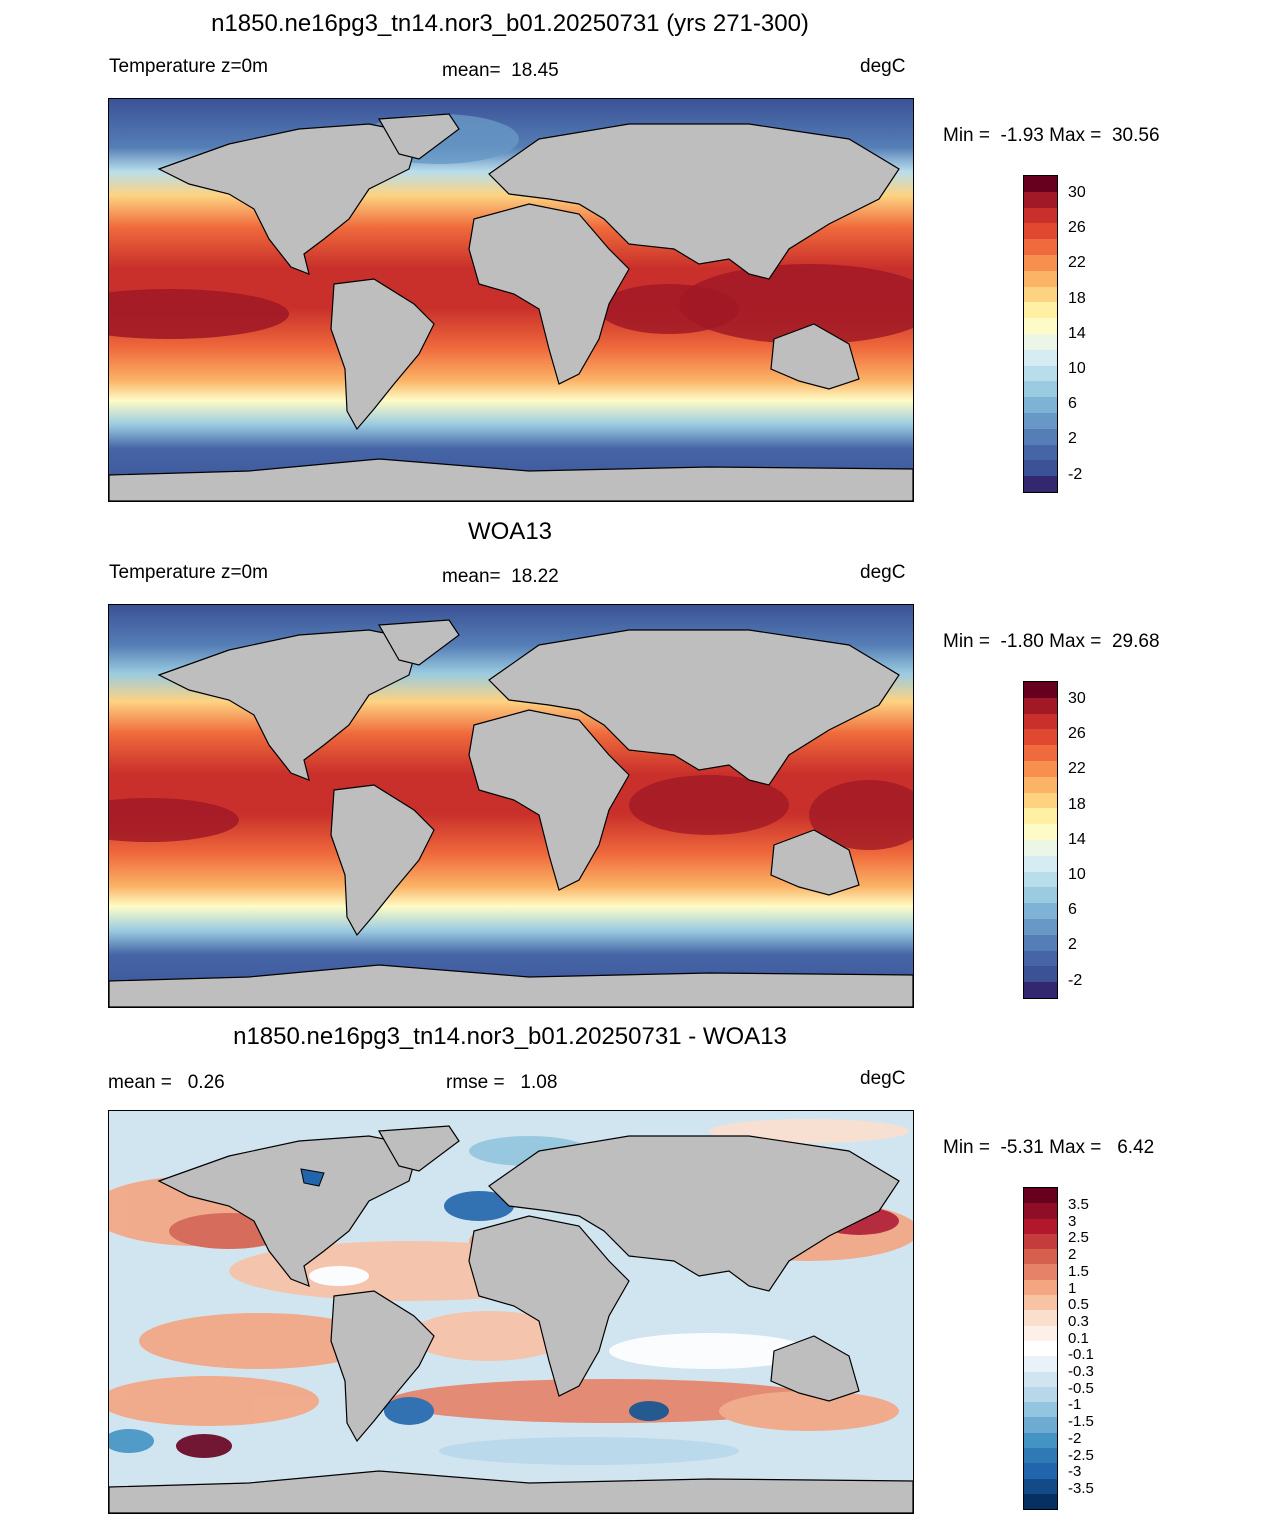 This screenshot has width=1285, height=1519. I want to click on colorbar-tick-label: 6, so click(1072, 910).